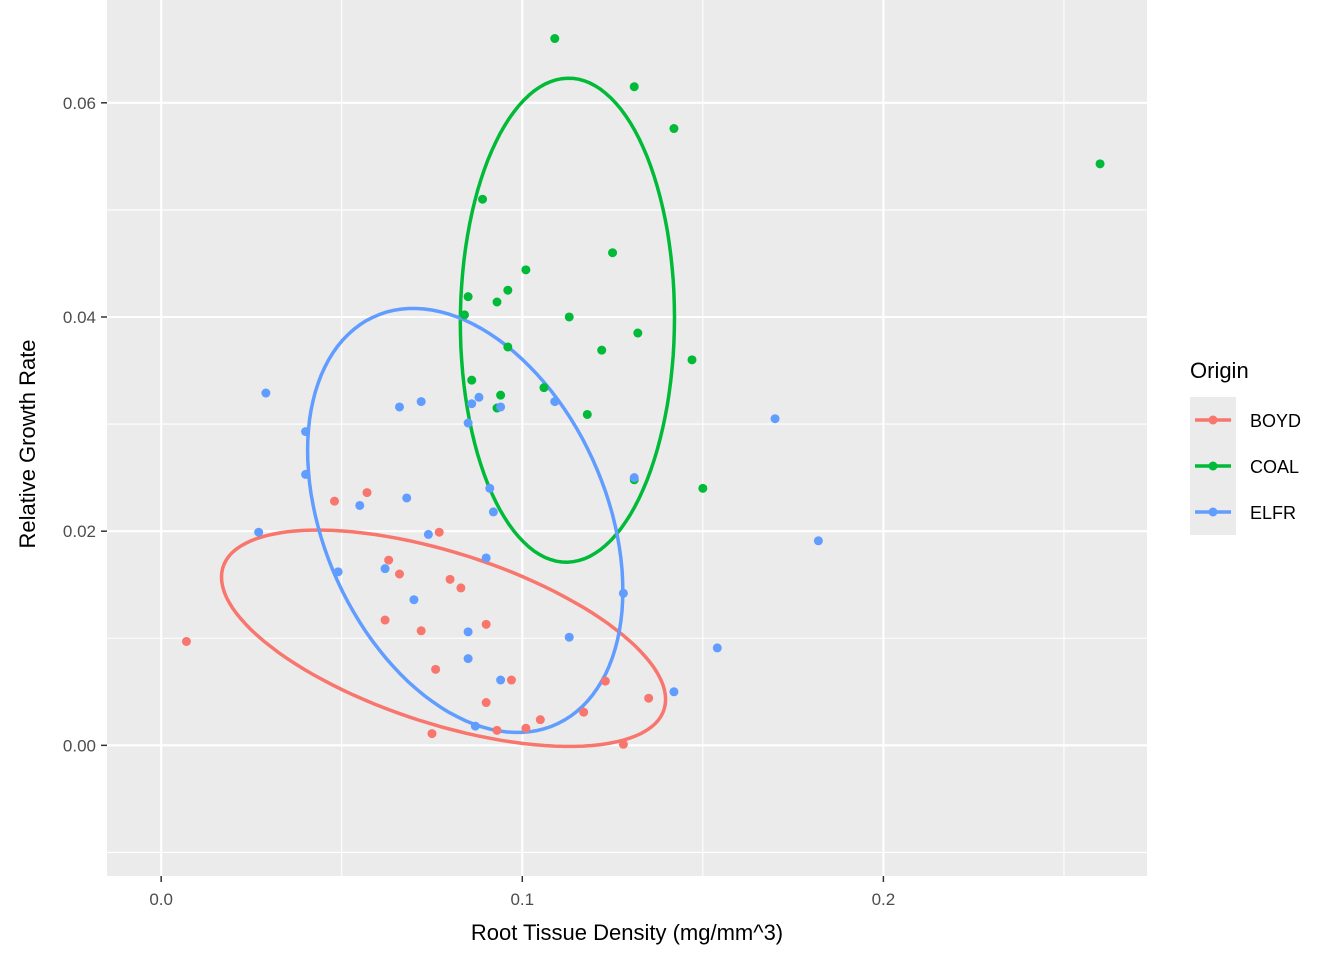 The image size is (1344, 960). I want to click on x-axis-title: Root Tissue Density (mg/mm^3), so click(627, 932).